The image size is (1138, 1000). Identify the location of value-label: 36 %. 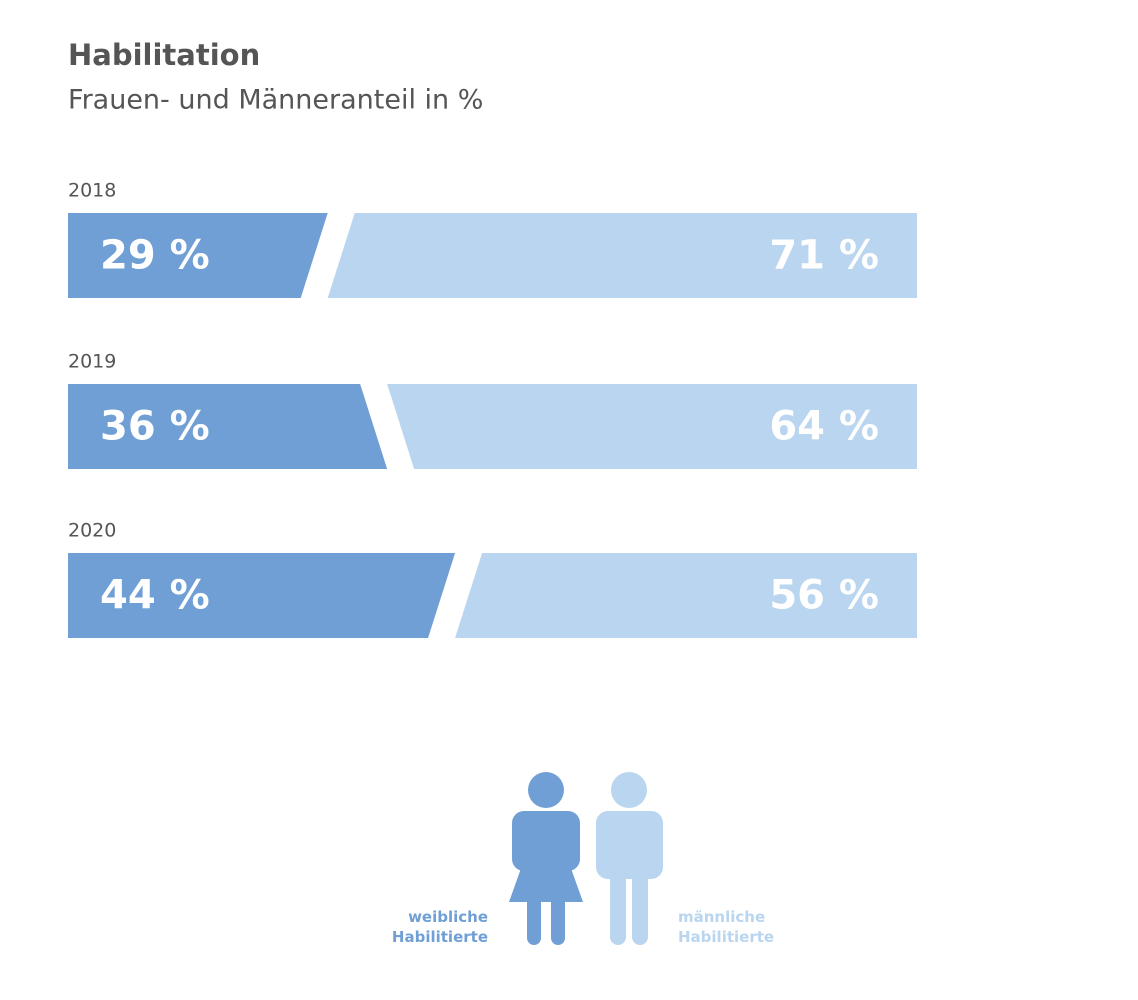
(155, 427).